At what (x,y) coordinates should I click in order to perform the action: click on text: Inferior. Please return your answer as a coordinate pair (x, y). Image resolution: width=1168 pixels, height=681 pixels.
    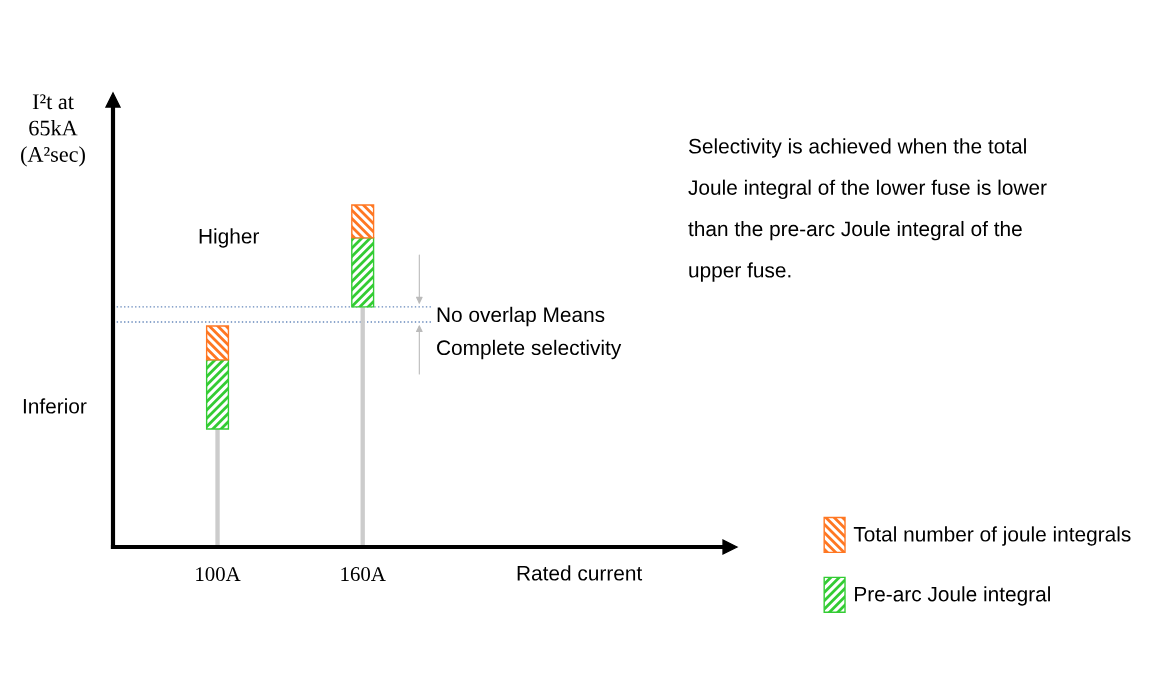
    Looking at the image, I should click on (55, 406).